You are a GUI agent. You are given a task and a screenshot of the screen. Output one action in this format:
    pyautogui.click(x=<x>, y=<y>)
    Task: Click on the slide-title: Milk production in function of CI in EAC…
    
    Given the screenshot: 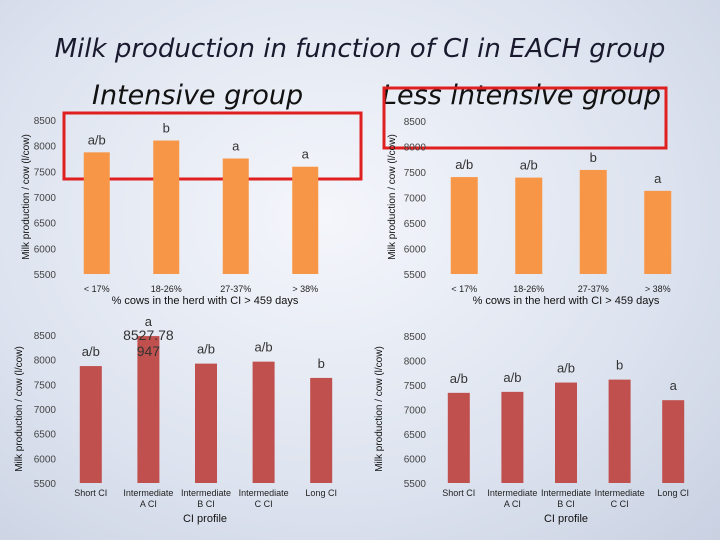 What is the action you would take?
    pyautogui.click(x=360, y=49)
    